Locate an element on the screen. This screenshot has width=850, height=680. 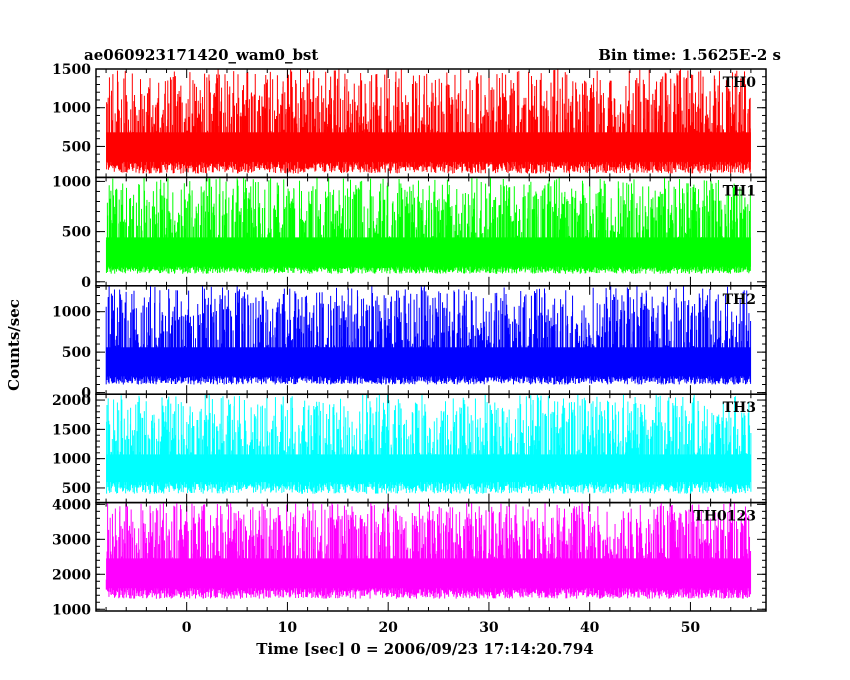
y-tick-label: 4000 is located at coordinates (71, 505).